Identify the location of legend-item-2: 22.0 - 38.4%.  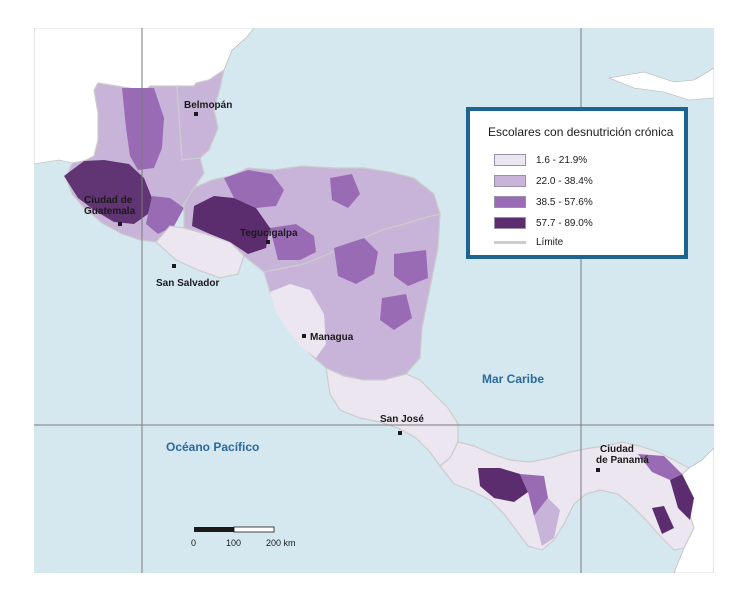
(543, 181).